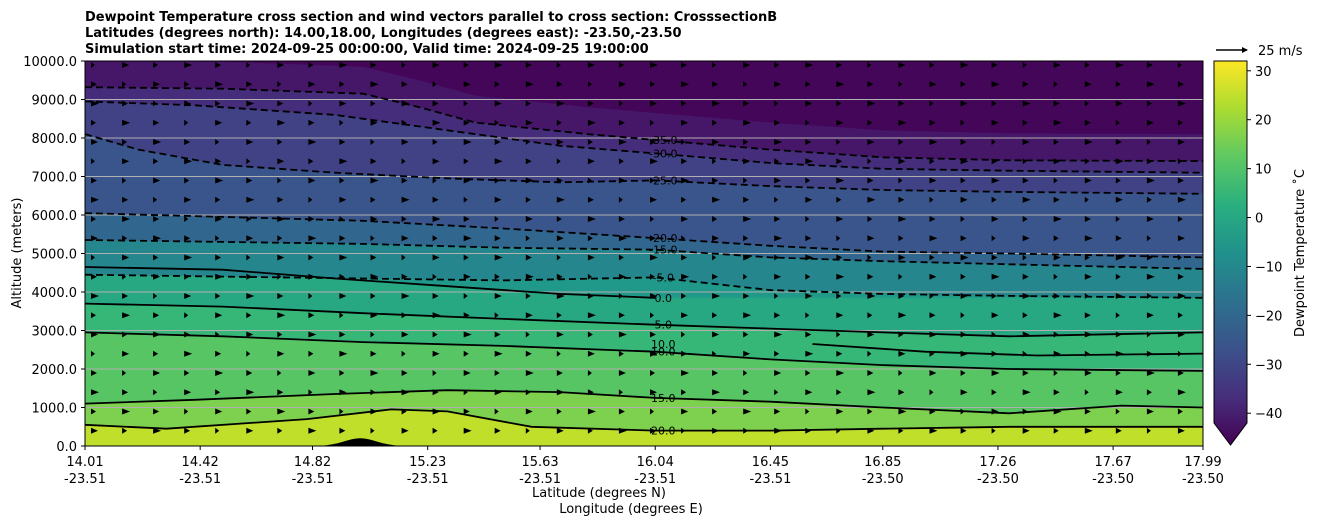 The width and height of the screenshot is (1320, 526). Describe the element at coordinates (644, 420) in the screenshot. I see `contour-line-20.0` at that location.